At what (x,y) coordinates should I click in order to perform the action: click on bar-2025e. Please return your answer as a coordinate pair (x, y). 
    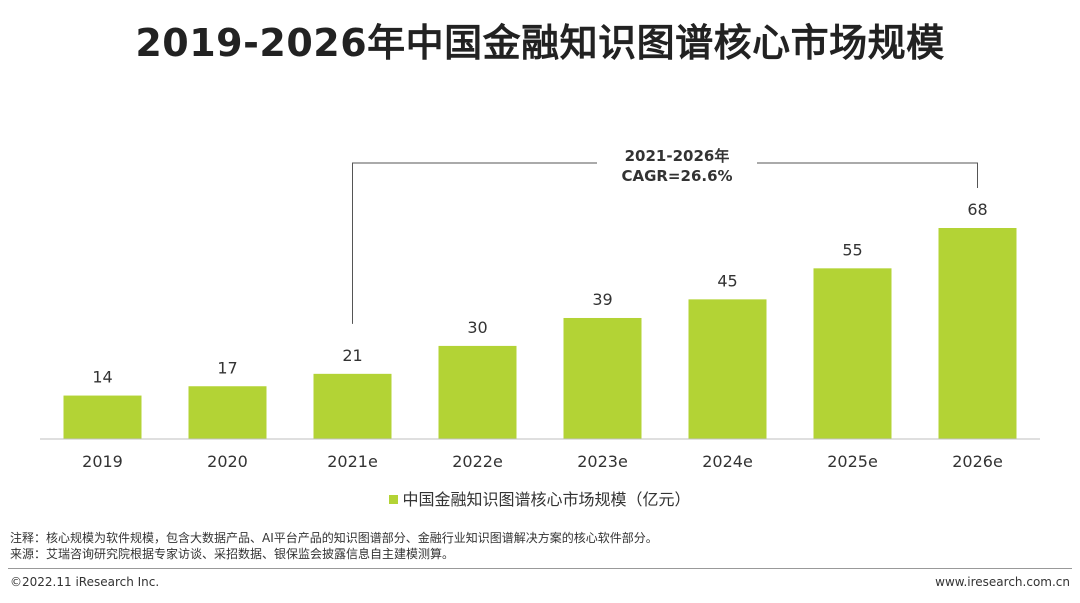
    Looking at the image, I should click on (852, 353).